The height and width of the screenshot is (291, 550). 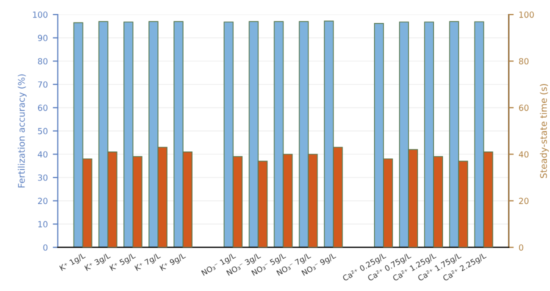 I want to click on y-tick-label: 50, so click(x=43, y=131).